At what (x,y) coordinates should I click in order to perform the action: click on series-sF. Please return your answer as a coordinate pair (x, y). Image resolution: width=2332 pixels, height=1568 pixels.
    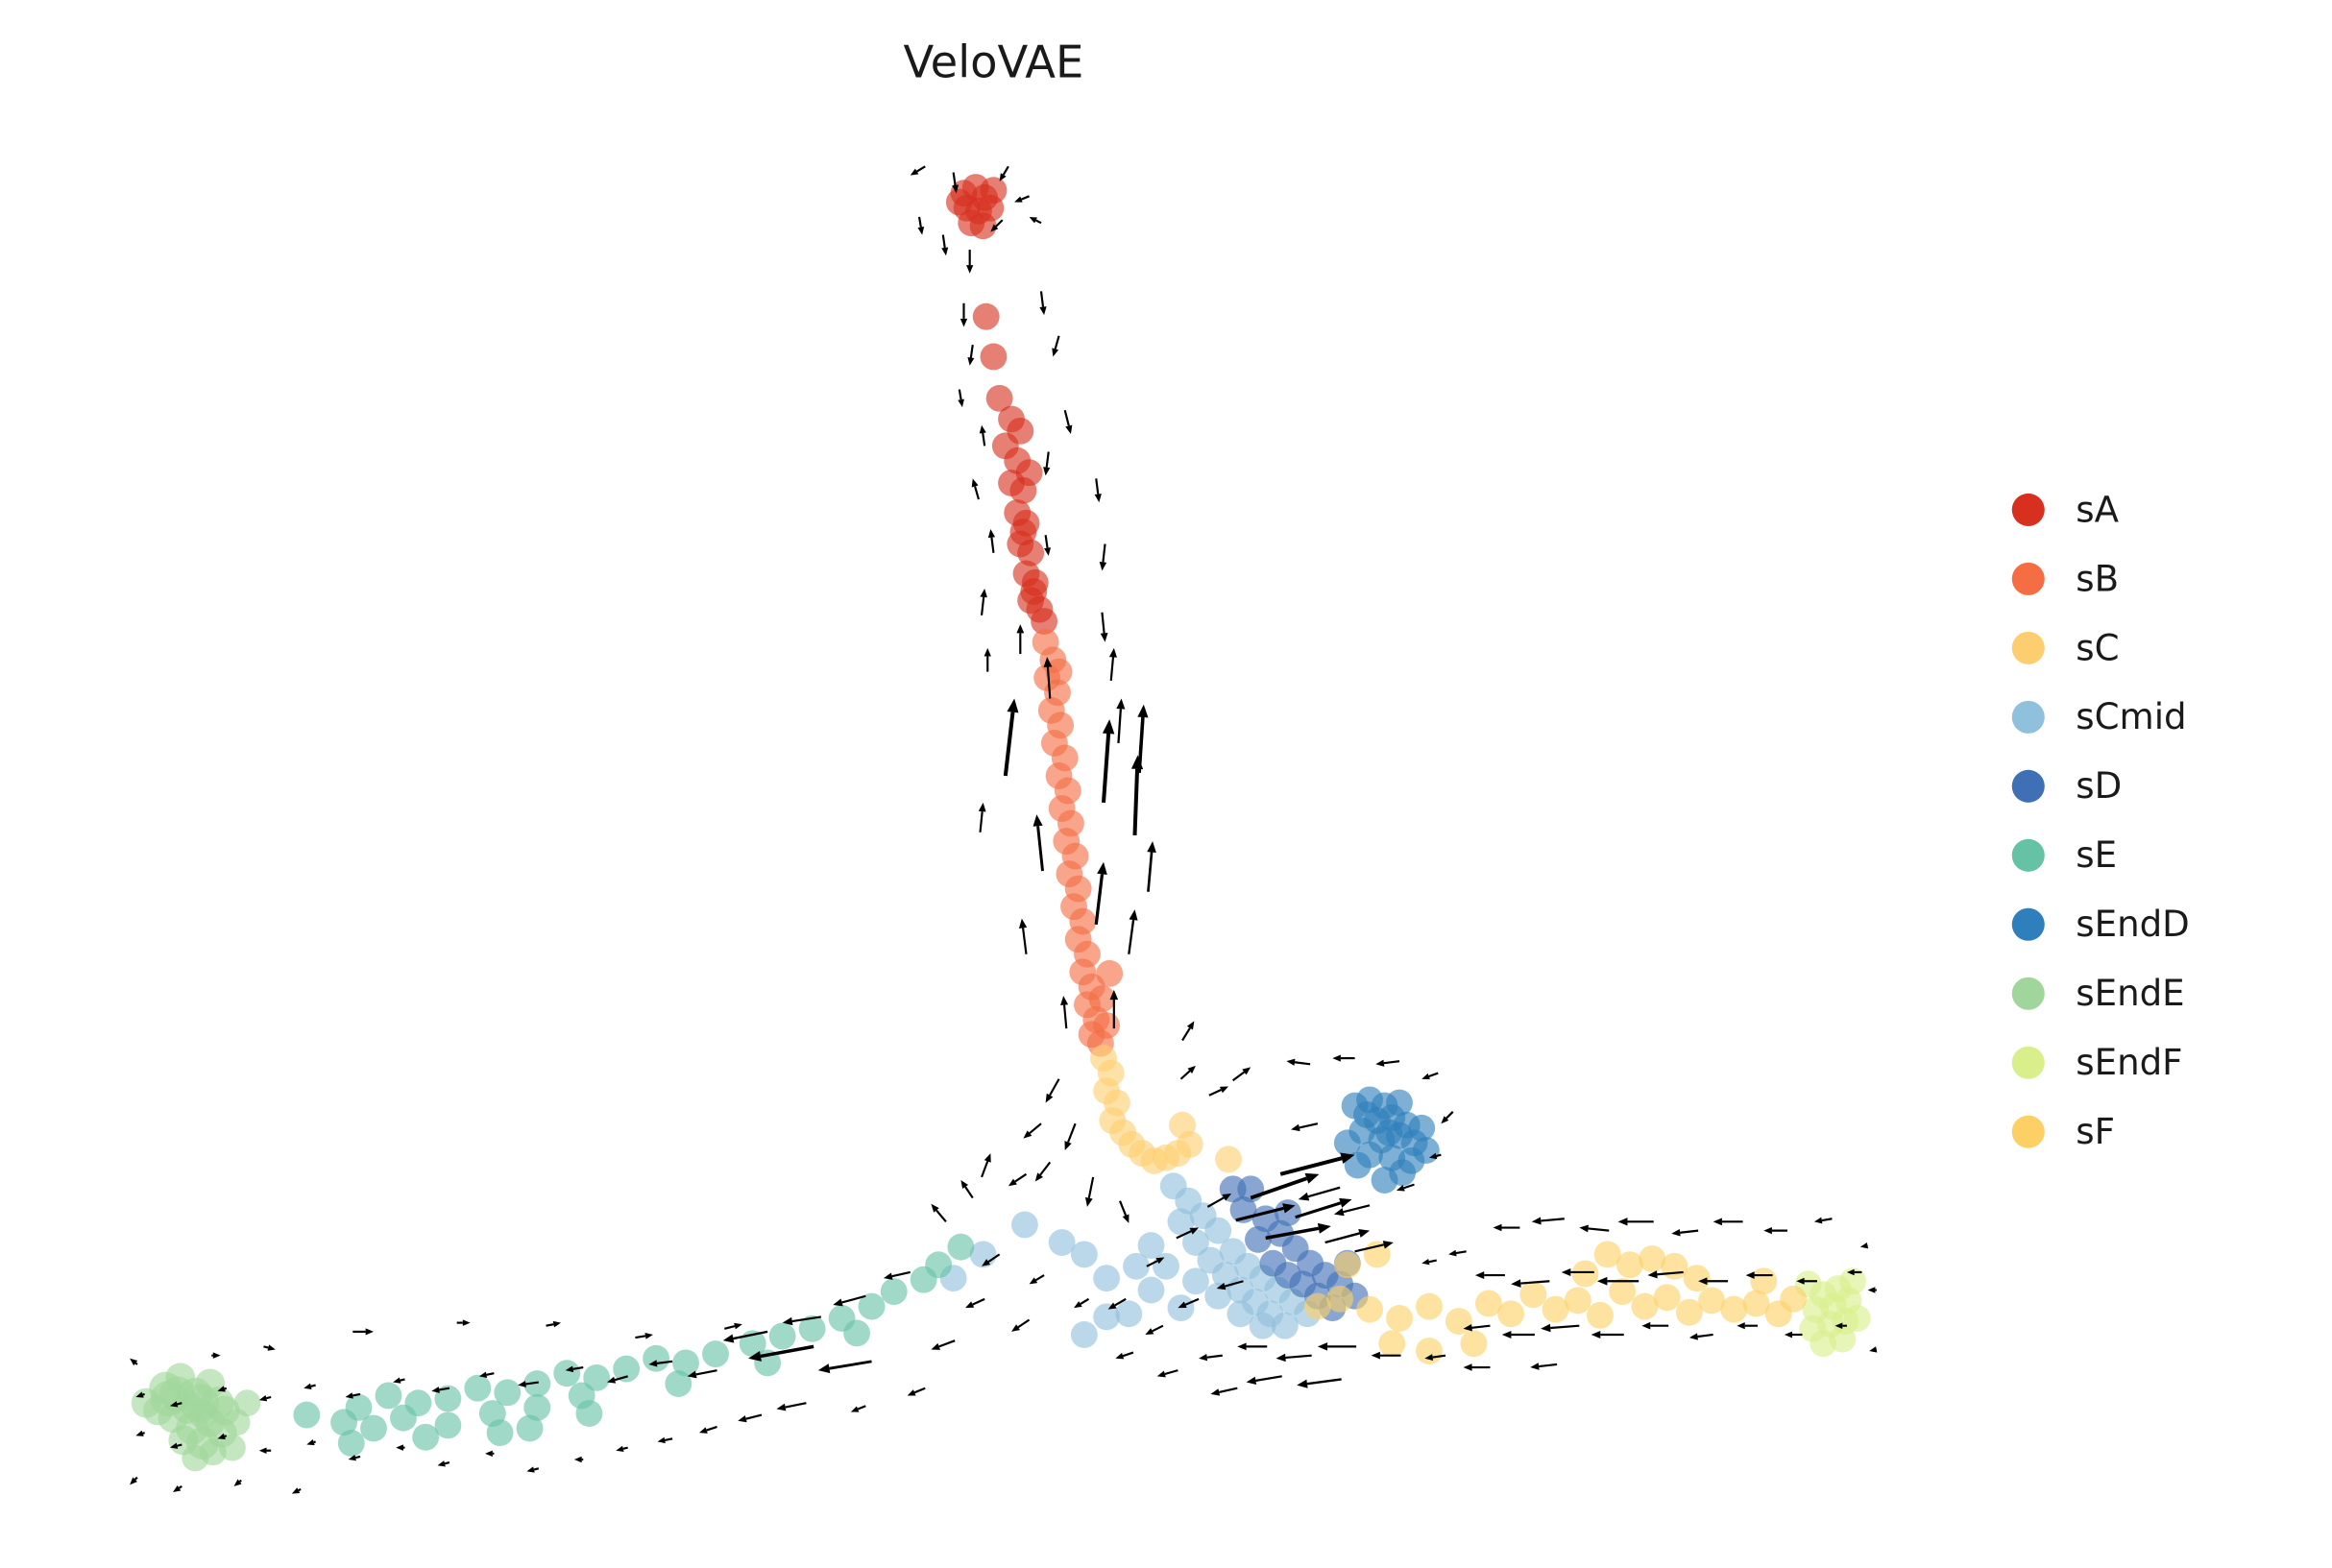
    Looking at the image, I should click on (1555, 1302).